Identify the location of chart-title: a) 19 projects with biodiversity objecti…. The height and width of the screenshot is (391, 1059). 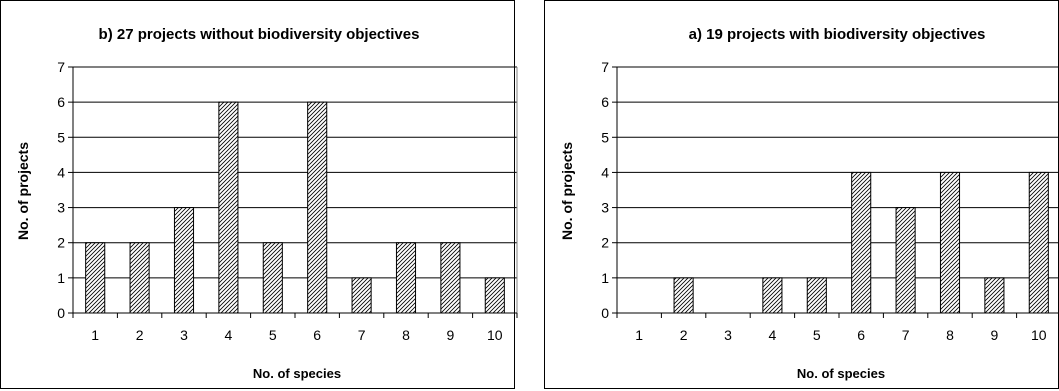
(837, 34).